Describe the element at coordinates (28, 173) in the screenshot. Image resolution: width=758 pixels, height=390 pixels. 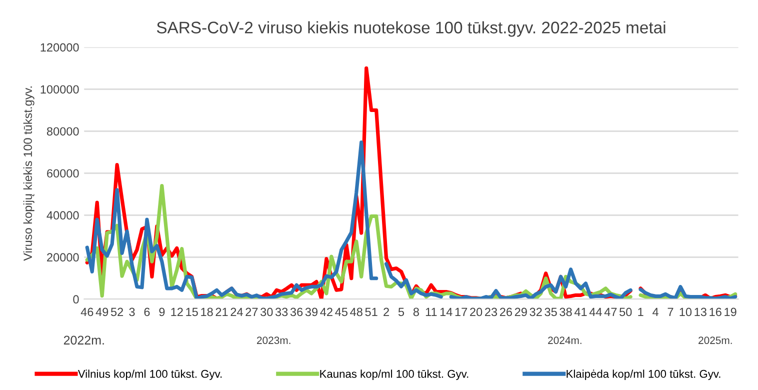
I see `y-axis-title: Viruso kopijų kiekis 100 tūkst.gyv.` at that location.